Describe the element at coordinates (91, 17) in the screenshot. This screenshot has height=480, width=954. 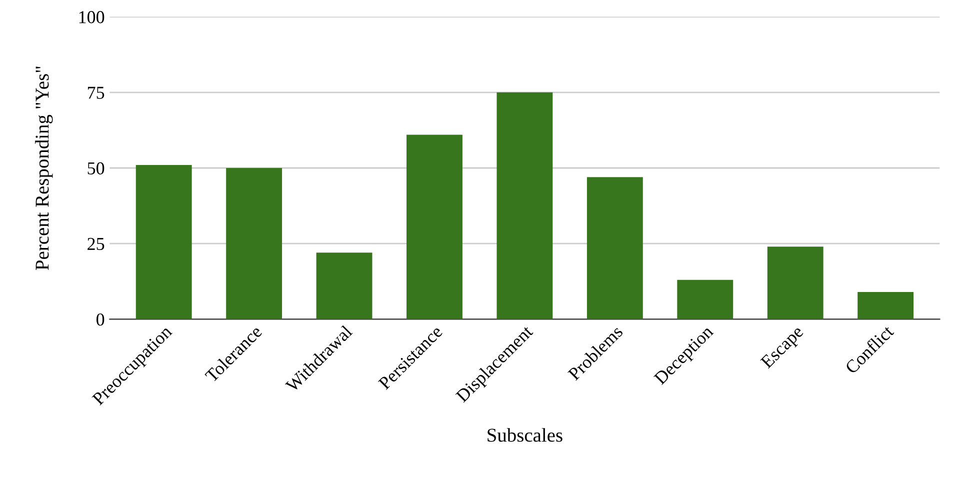
I see `y-tick-label: 100` at that location.